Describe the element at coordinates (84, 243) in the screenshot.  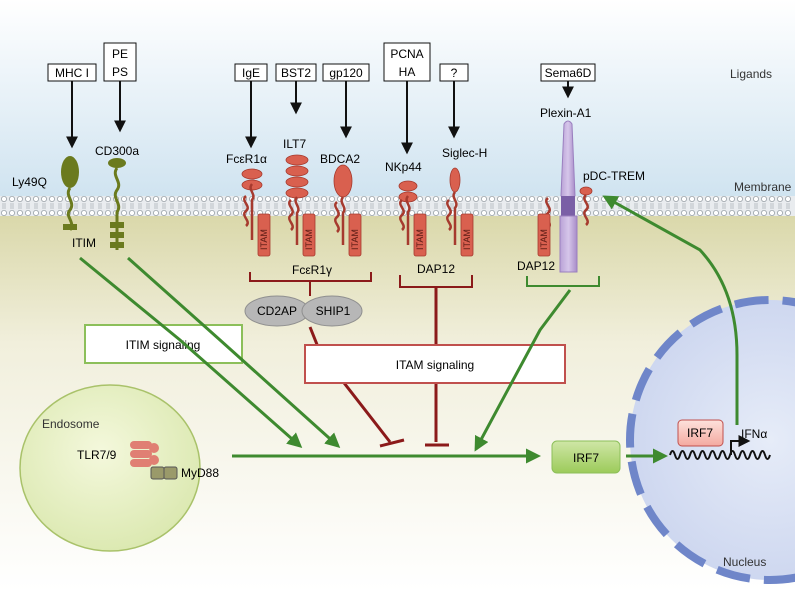
I see `itim-label: ITIM` at that location.